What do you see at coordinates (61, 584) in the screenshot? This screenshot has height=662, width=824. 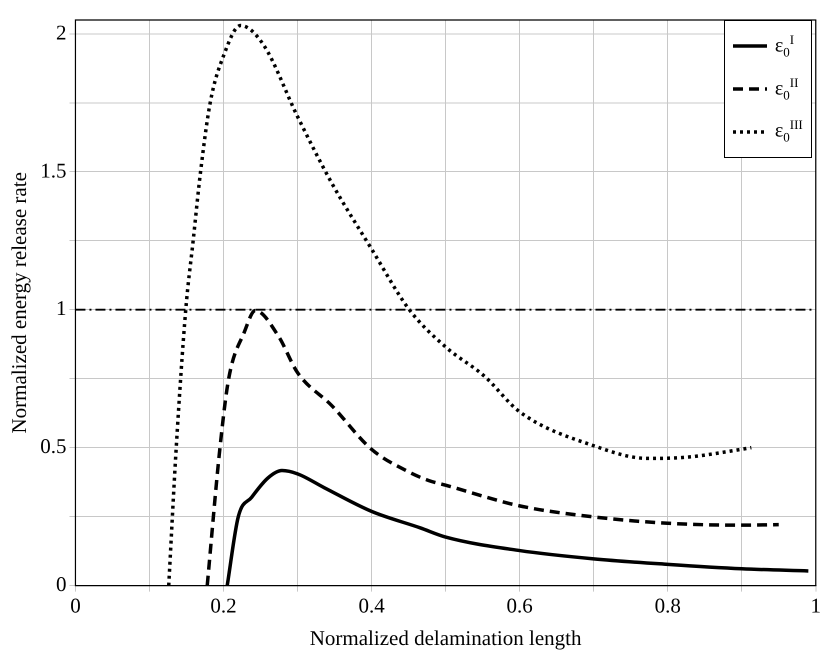 I see `y-tick-label: 0` at bounding box center [61, 584].